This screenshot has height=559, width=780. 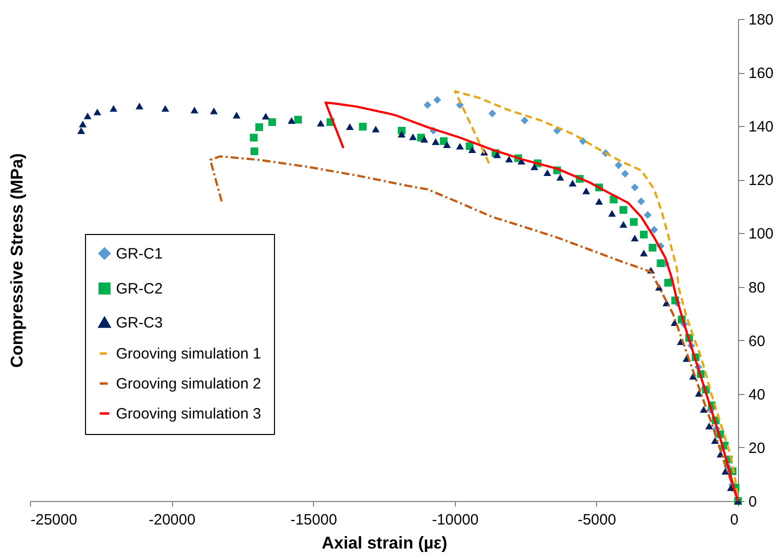 I want to click on legend-label: Grooving simulation 3, so click(x=189, y=414).